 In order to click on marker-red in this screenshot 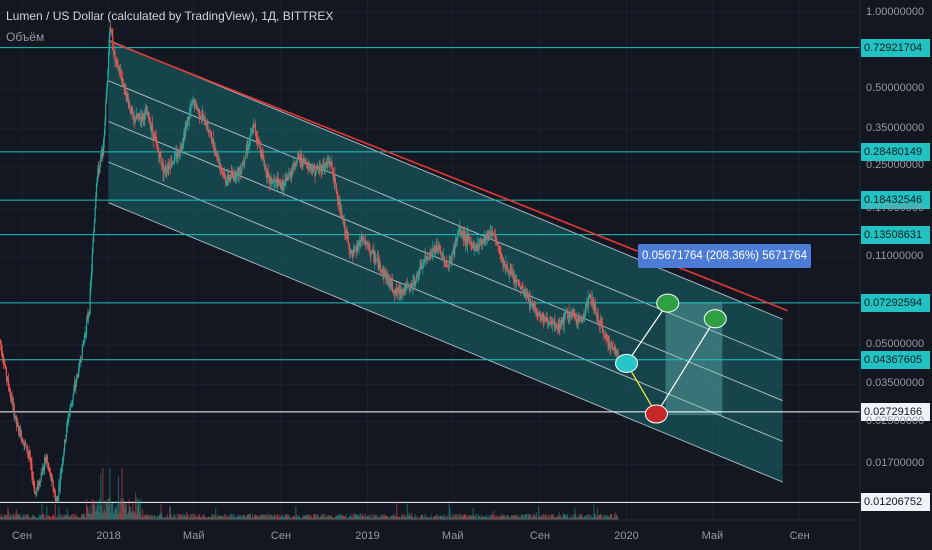, I will do `click(656, 414)`.